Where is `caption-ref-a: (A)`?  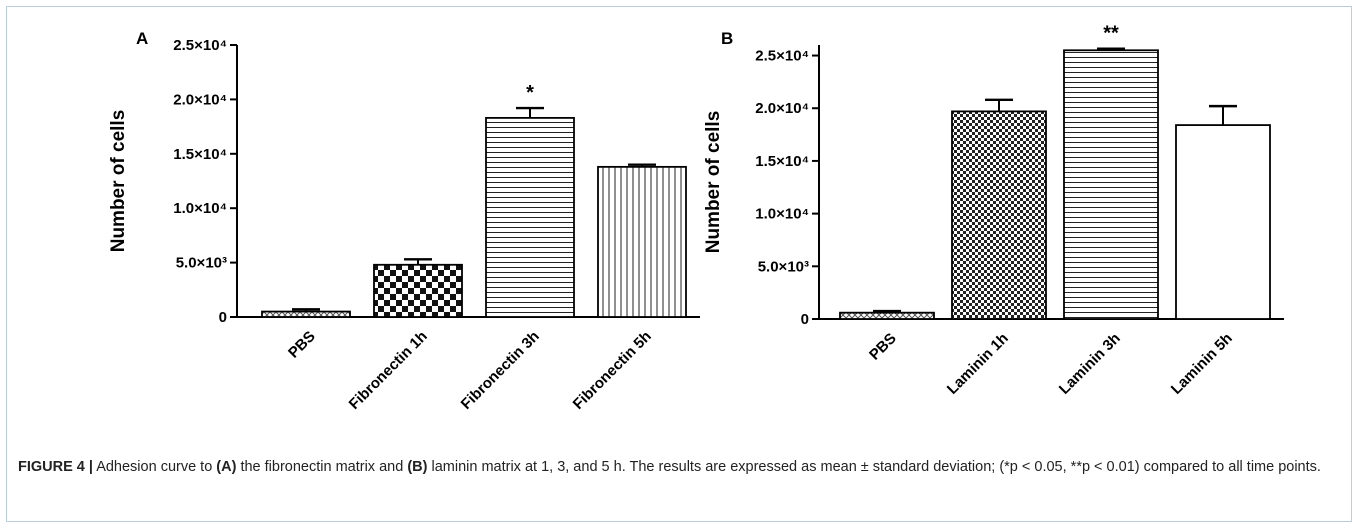 caption-ref-a: (A) is located at coordinates (226, 467).